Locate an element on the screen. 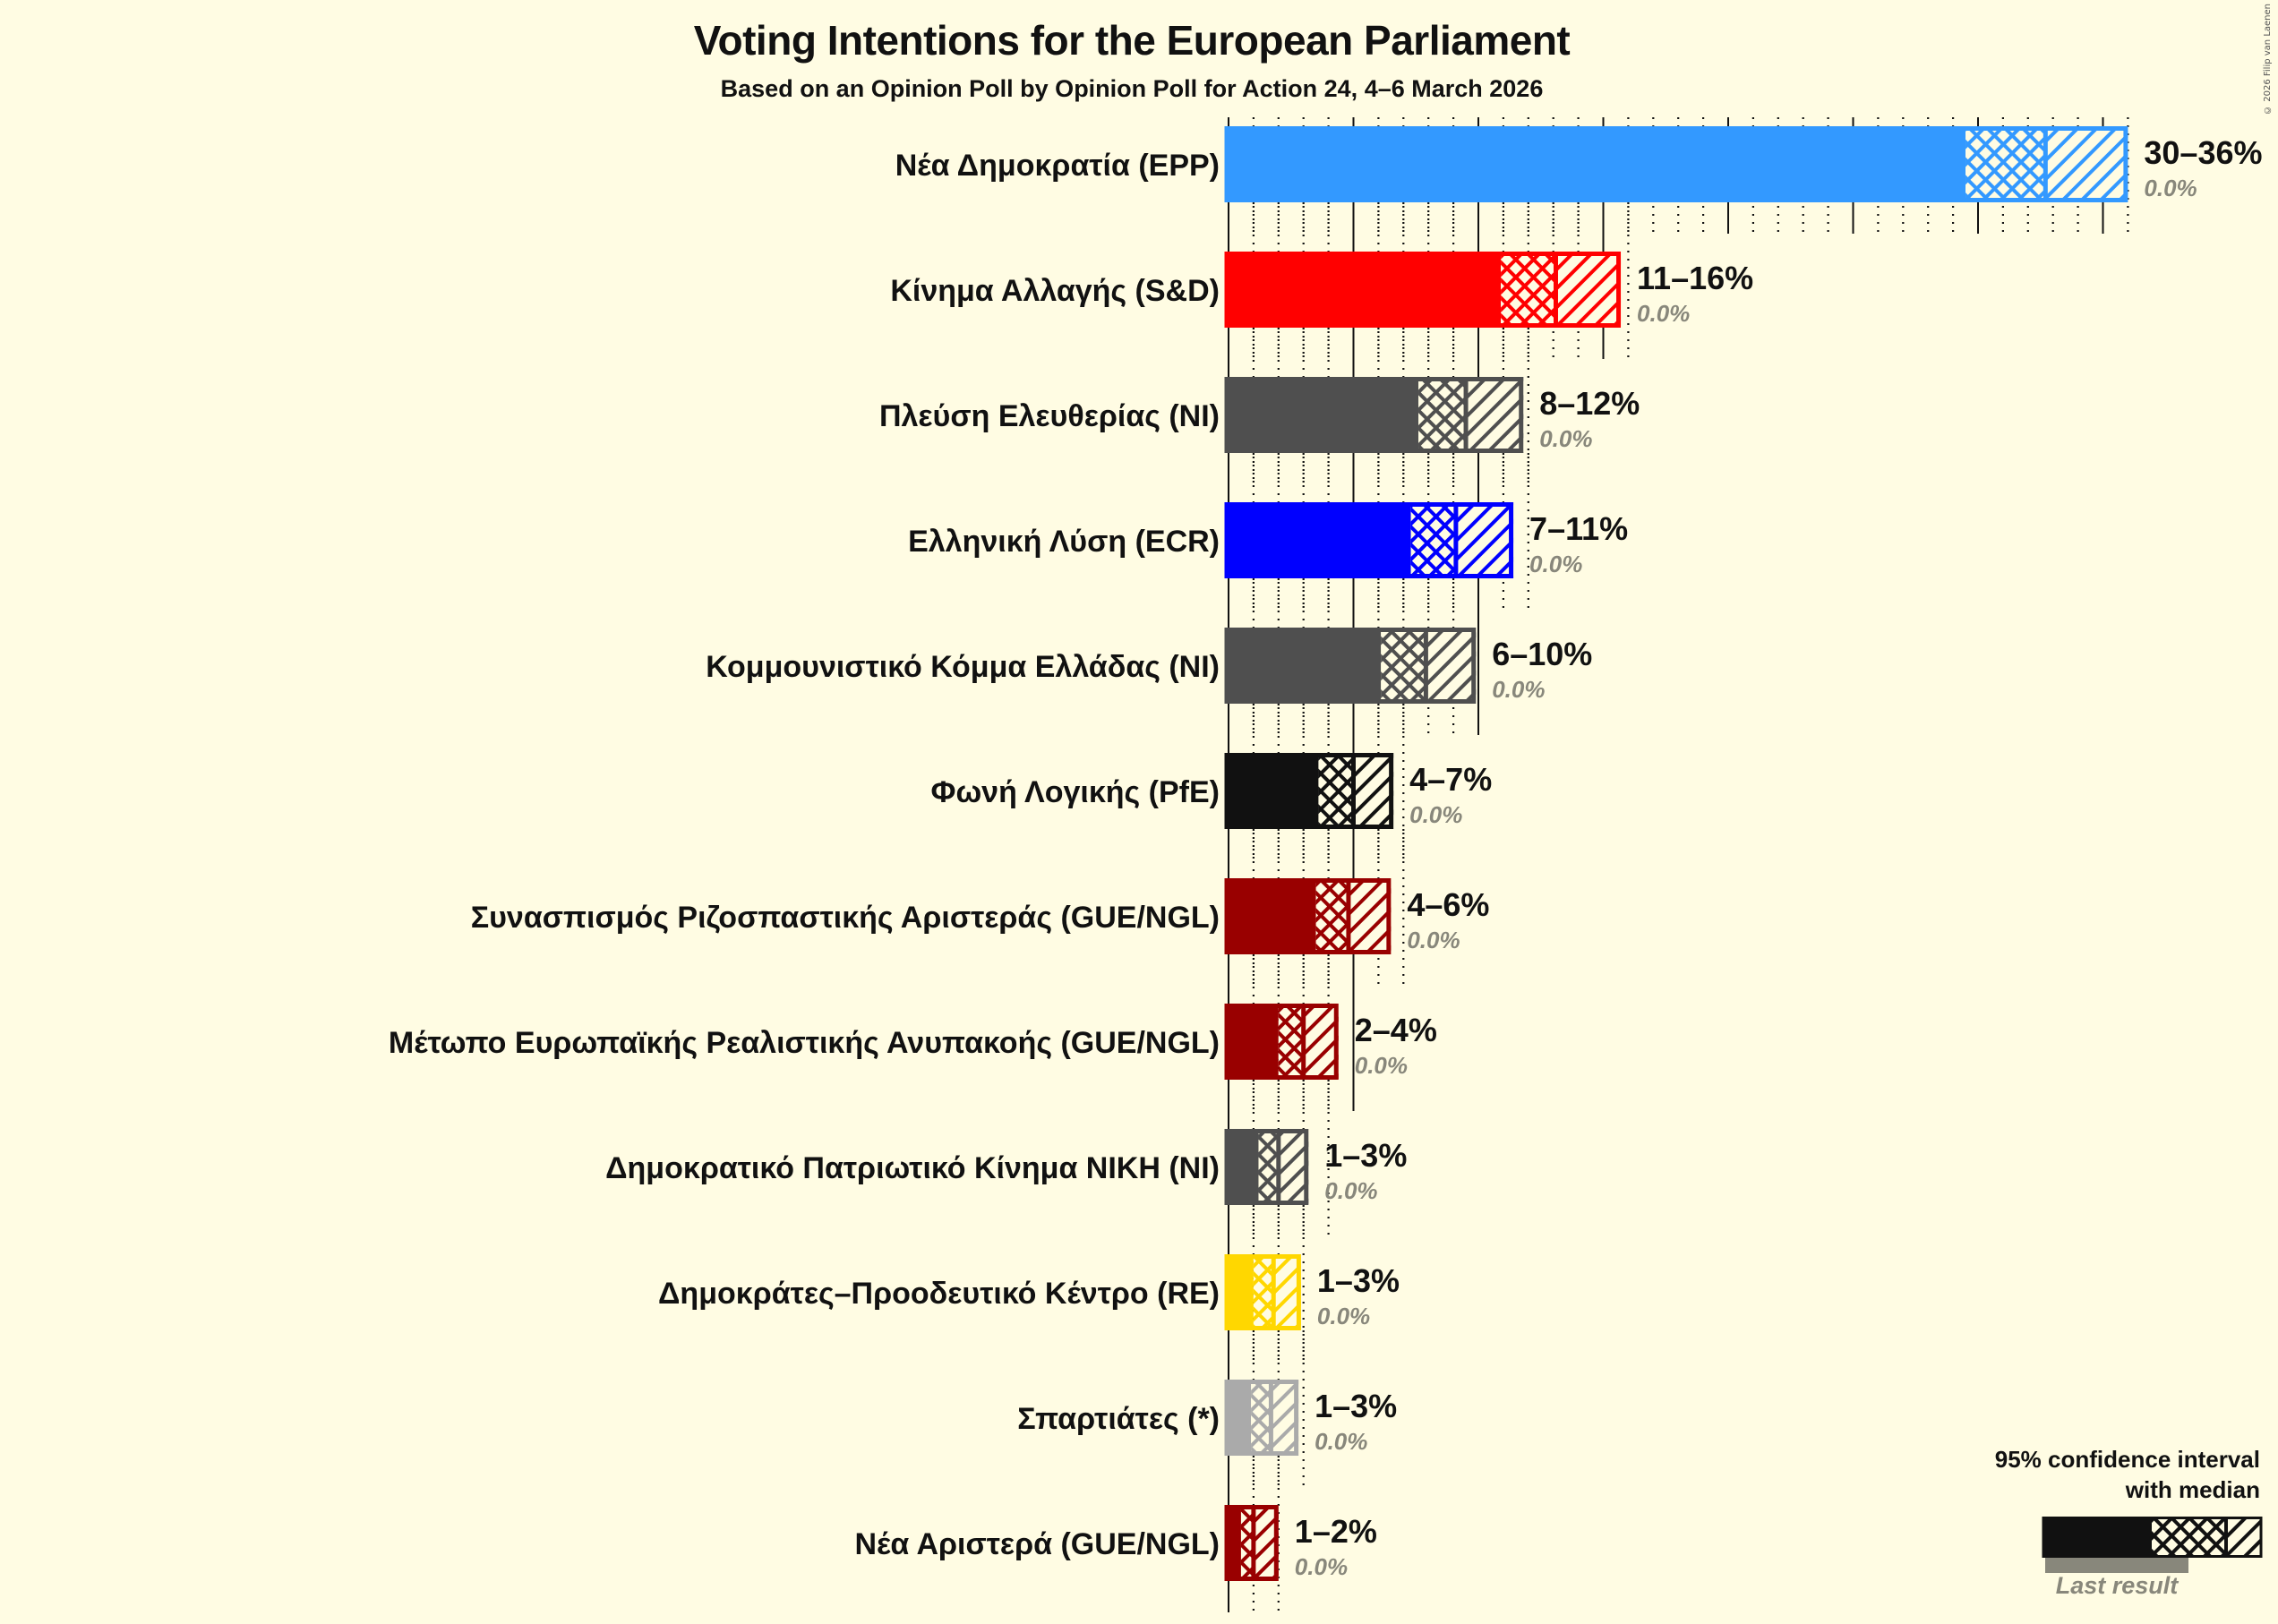  party-row: Ελληνική Λύση (ECR) 7–11% 0.0% is located at coordinates (1268, 540).